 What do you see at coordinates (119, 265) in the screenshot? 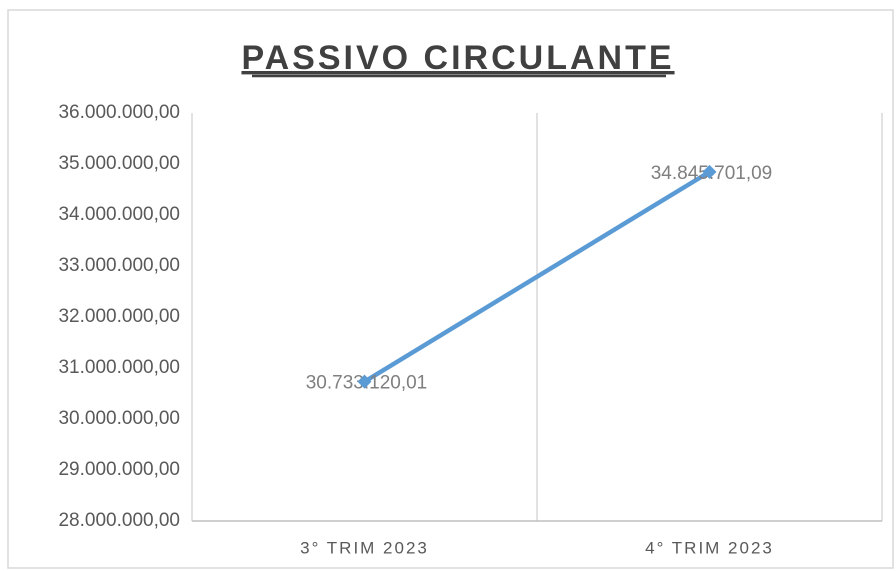
I see `y-tick-label: 33.000.000,00` at bounding box center [119, 265].